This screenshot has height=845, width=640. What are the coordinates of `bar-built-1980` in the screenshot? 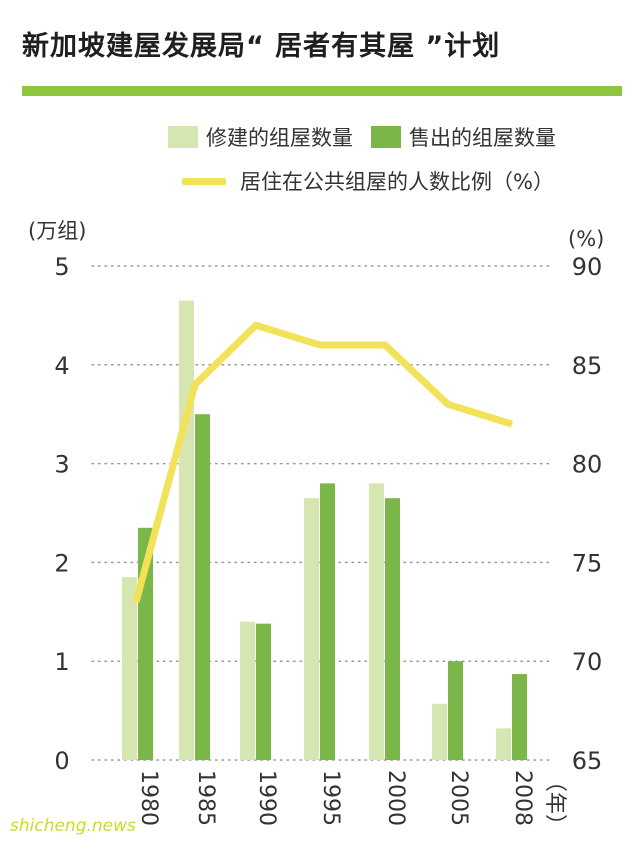 It's located at (129, 668).